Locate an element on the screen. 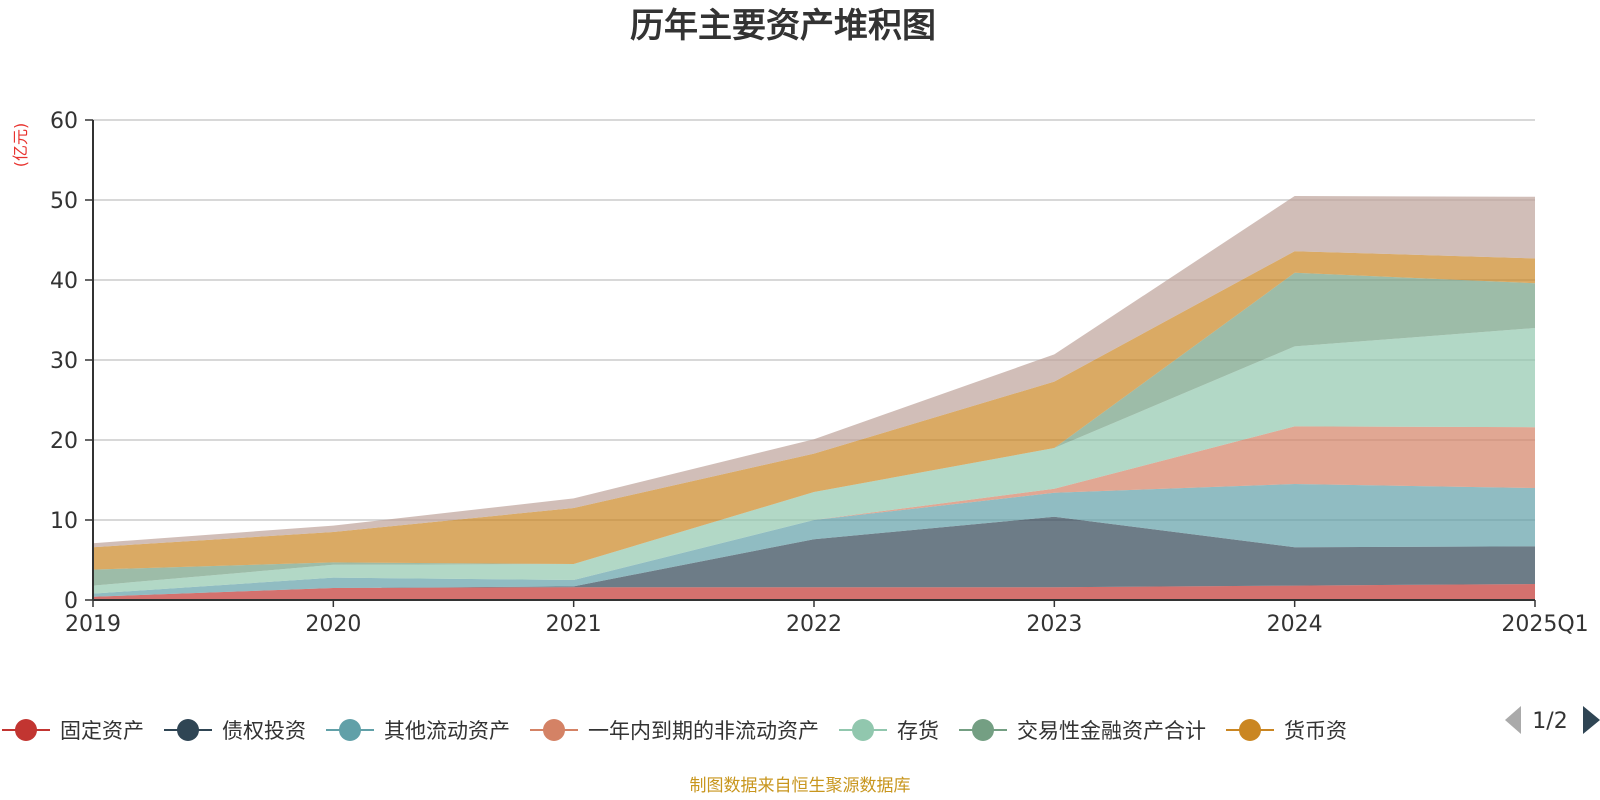 Image resolution: width=1600 pixels, height=800 pixels. legend-item: 债权投资 is located at coordinates (235, 731).